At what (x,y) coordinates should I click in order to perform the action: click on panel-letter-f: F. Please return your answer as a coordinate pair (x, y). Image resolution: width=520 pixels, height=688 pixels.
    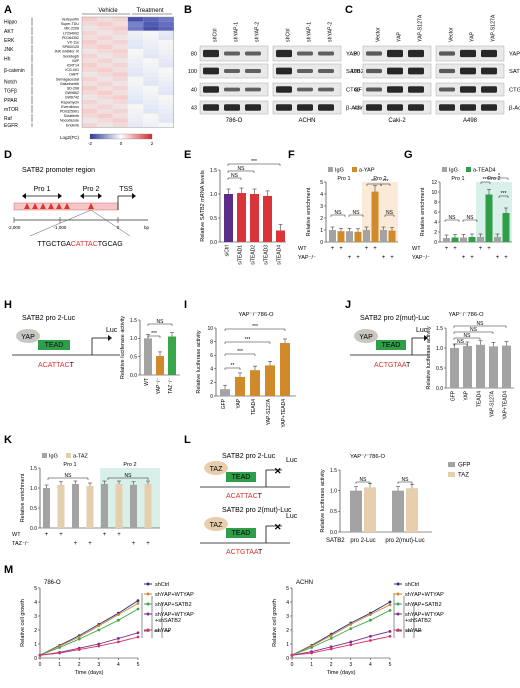
    Looking at the image, I should click on (291, 155).